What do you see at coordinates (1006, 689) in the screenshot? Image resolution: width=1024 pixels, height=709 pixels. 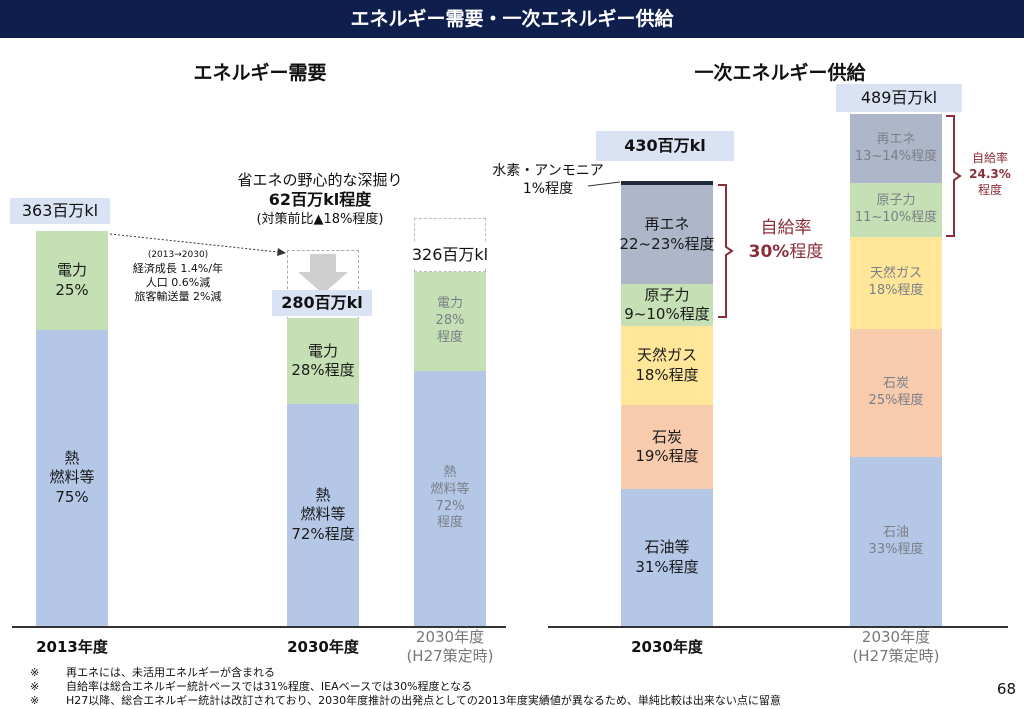 I see `page-number: 68` at bounding box center [1006, 689].